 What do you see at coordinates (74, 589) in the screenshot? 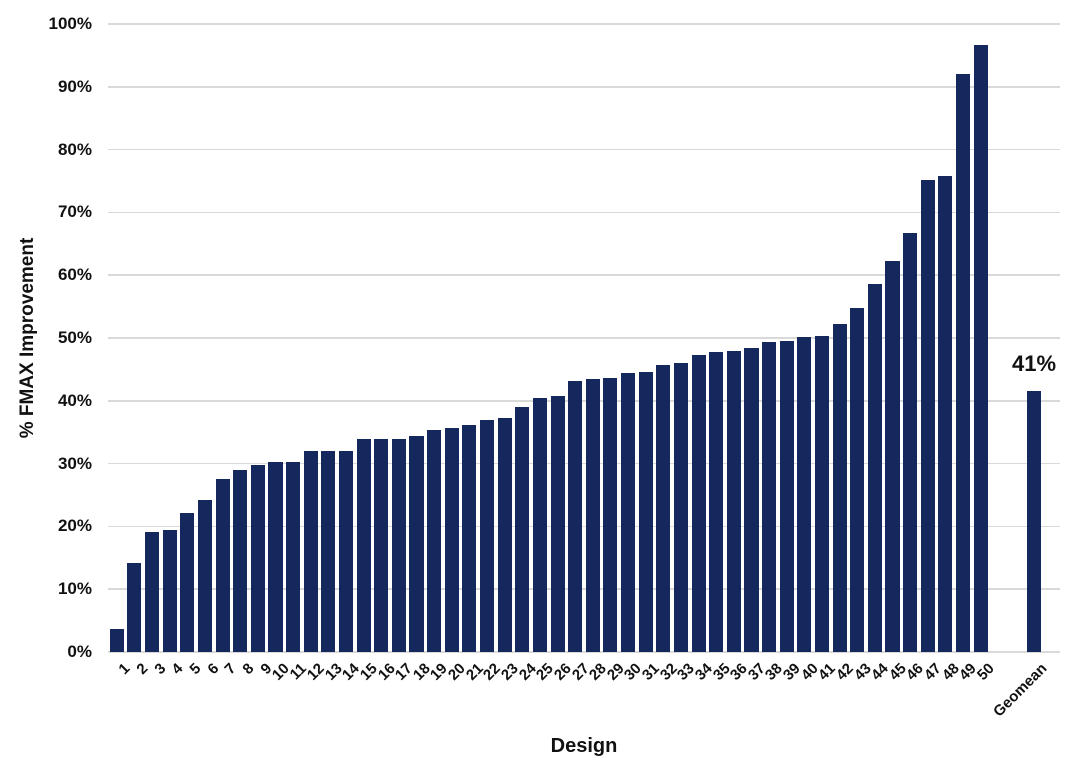
I see `y-tick-label: 10%` at bounding box center [74, 589].